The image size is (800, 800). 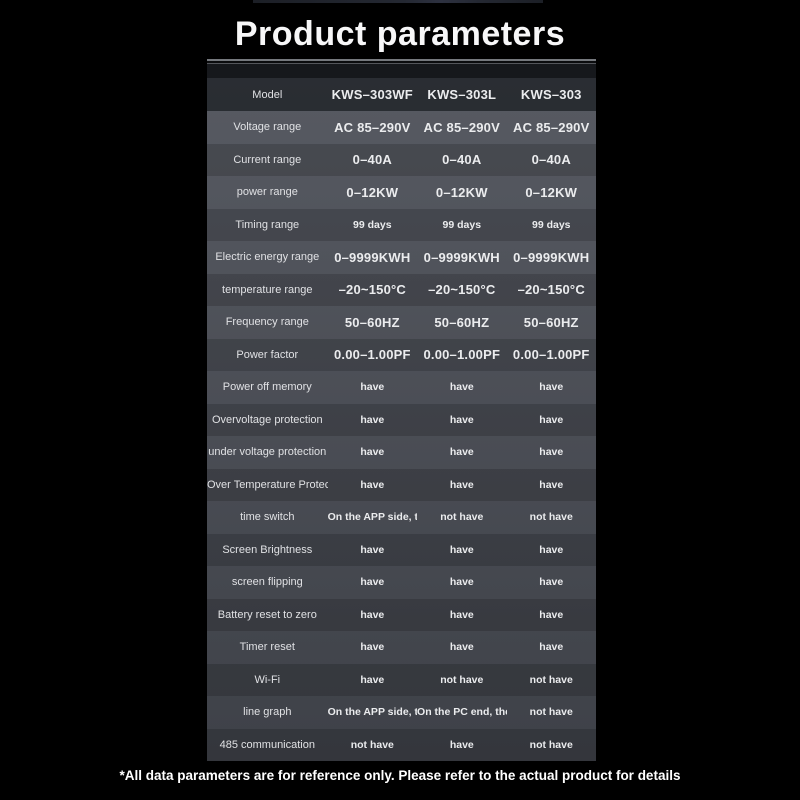 What do you see at coordinates (401, 322) in the screenshot?
I see `table-row: Frequency range 50–60HZ 50–60HZ 50–60HZ` at bounding box center [401, 322].